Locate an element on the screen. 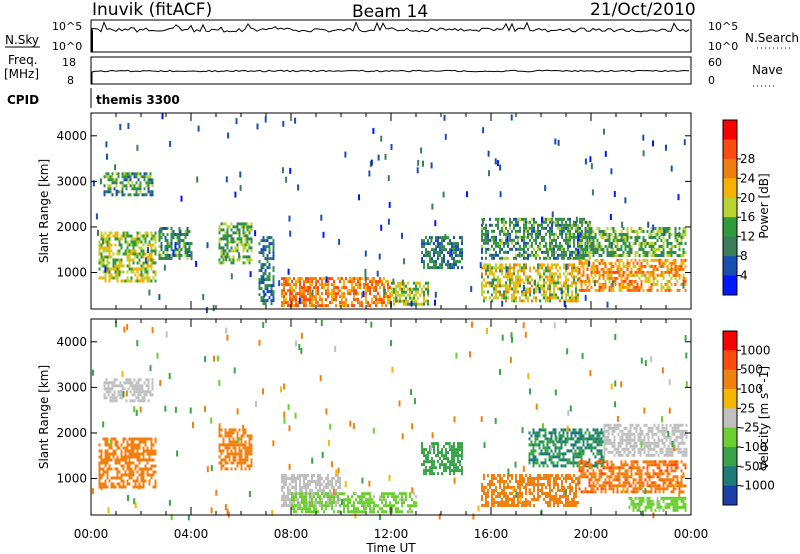 The height and width of the screenshot is (554, 800). y-tick-label: 2000 is located at coordinates (71, 227).